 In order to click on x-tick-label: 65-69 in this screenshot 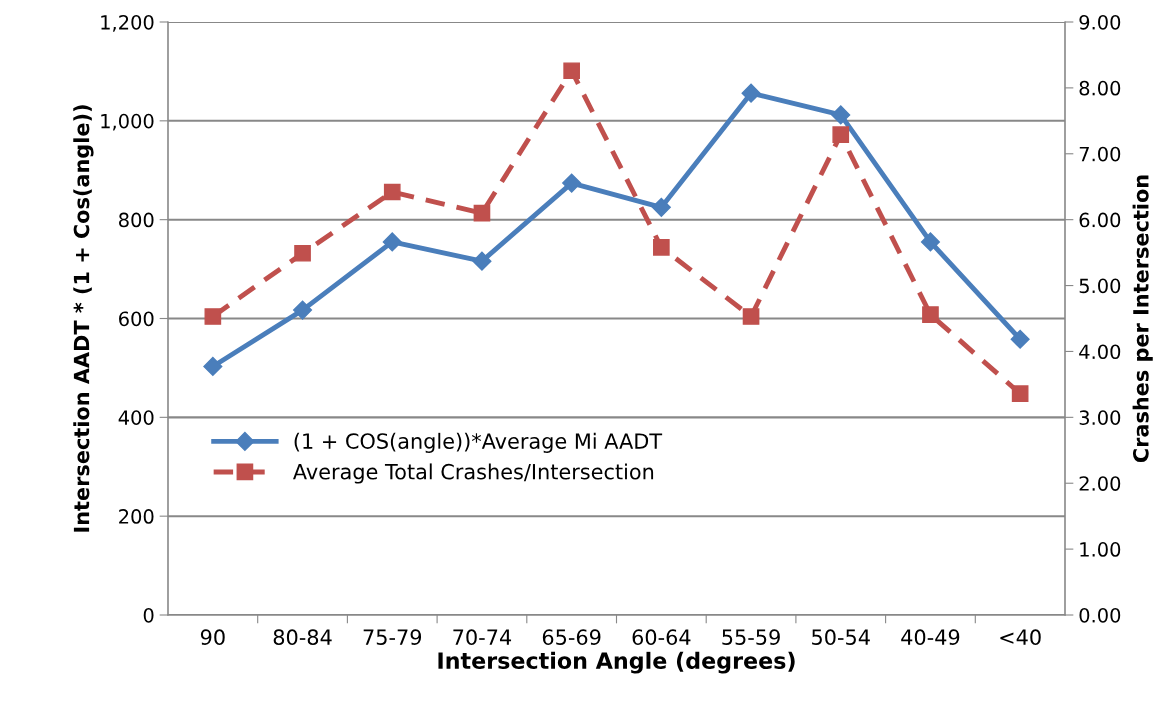, I will do `click(571, 637)`.